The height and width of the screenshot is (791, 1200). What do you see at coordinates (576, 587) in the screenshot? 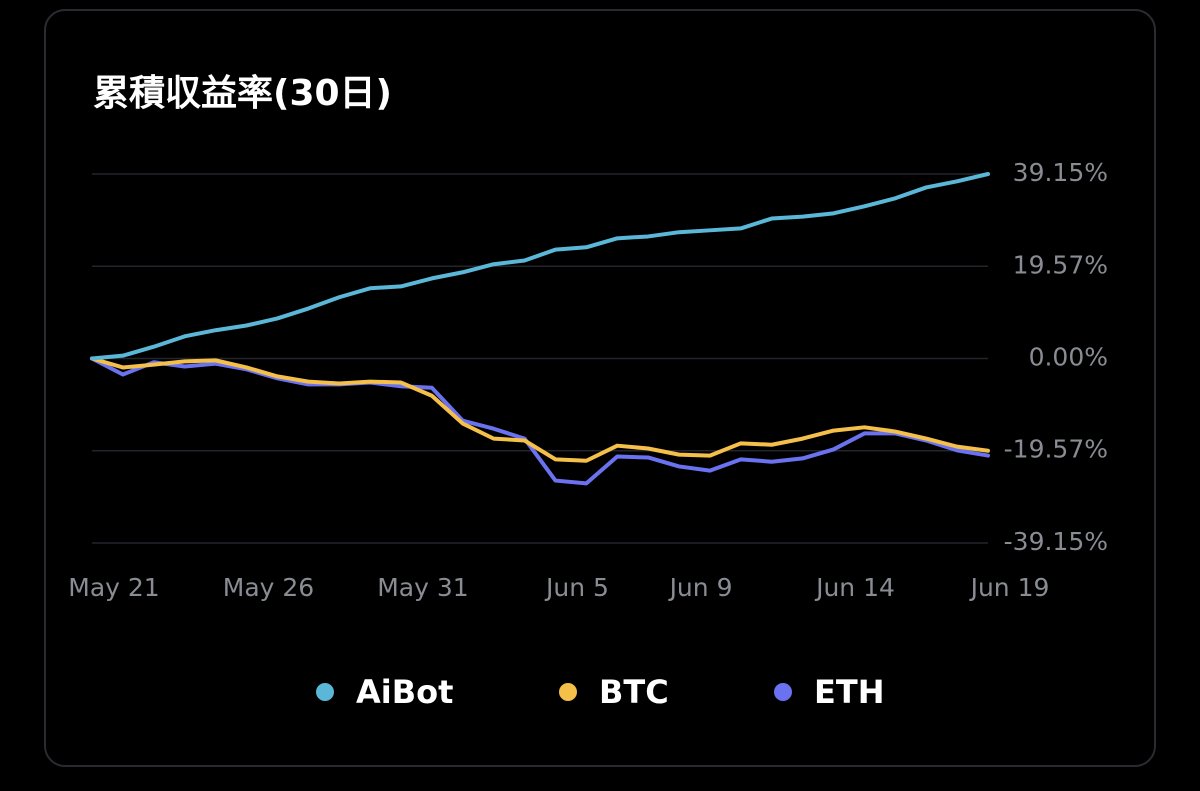
I see `x-tick-label: Jun 5` at bounding box center [576, 587].